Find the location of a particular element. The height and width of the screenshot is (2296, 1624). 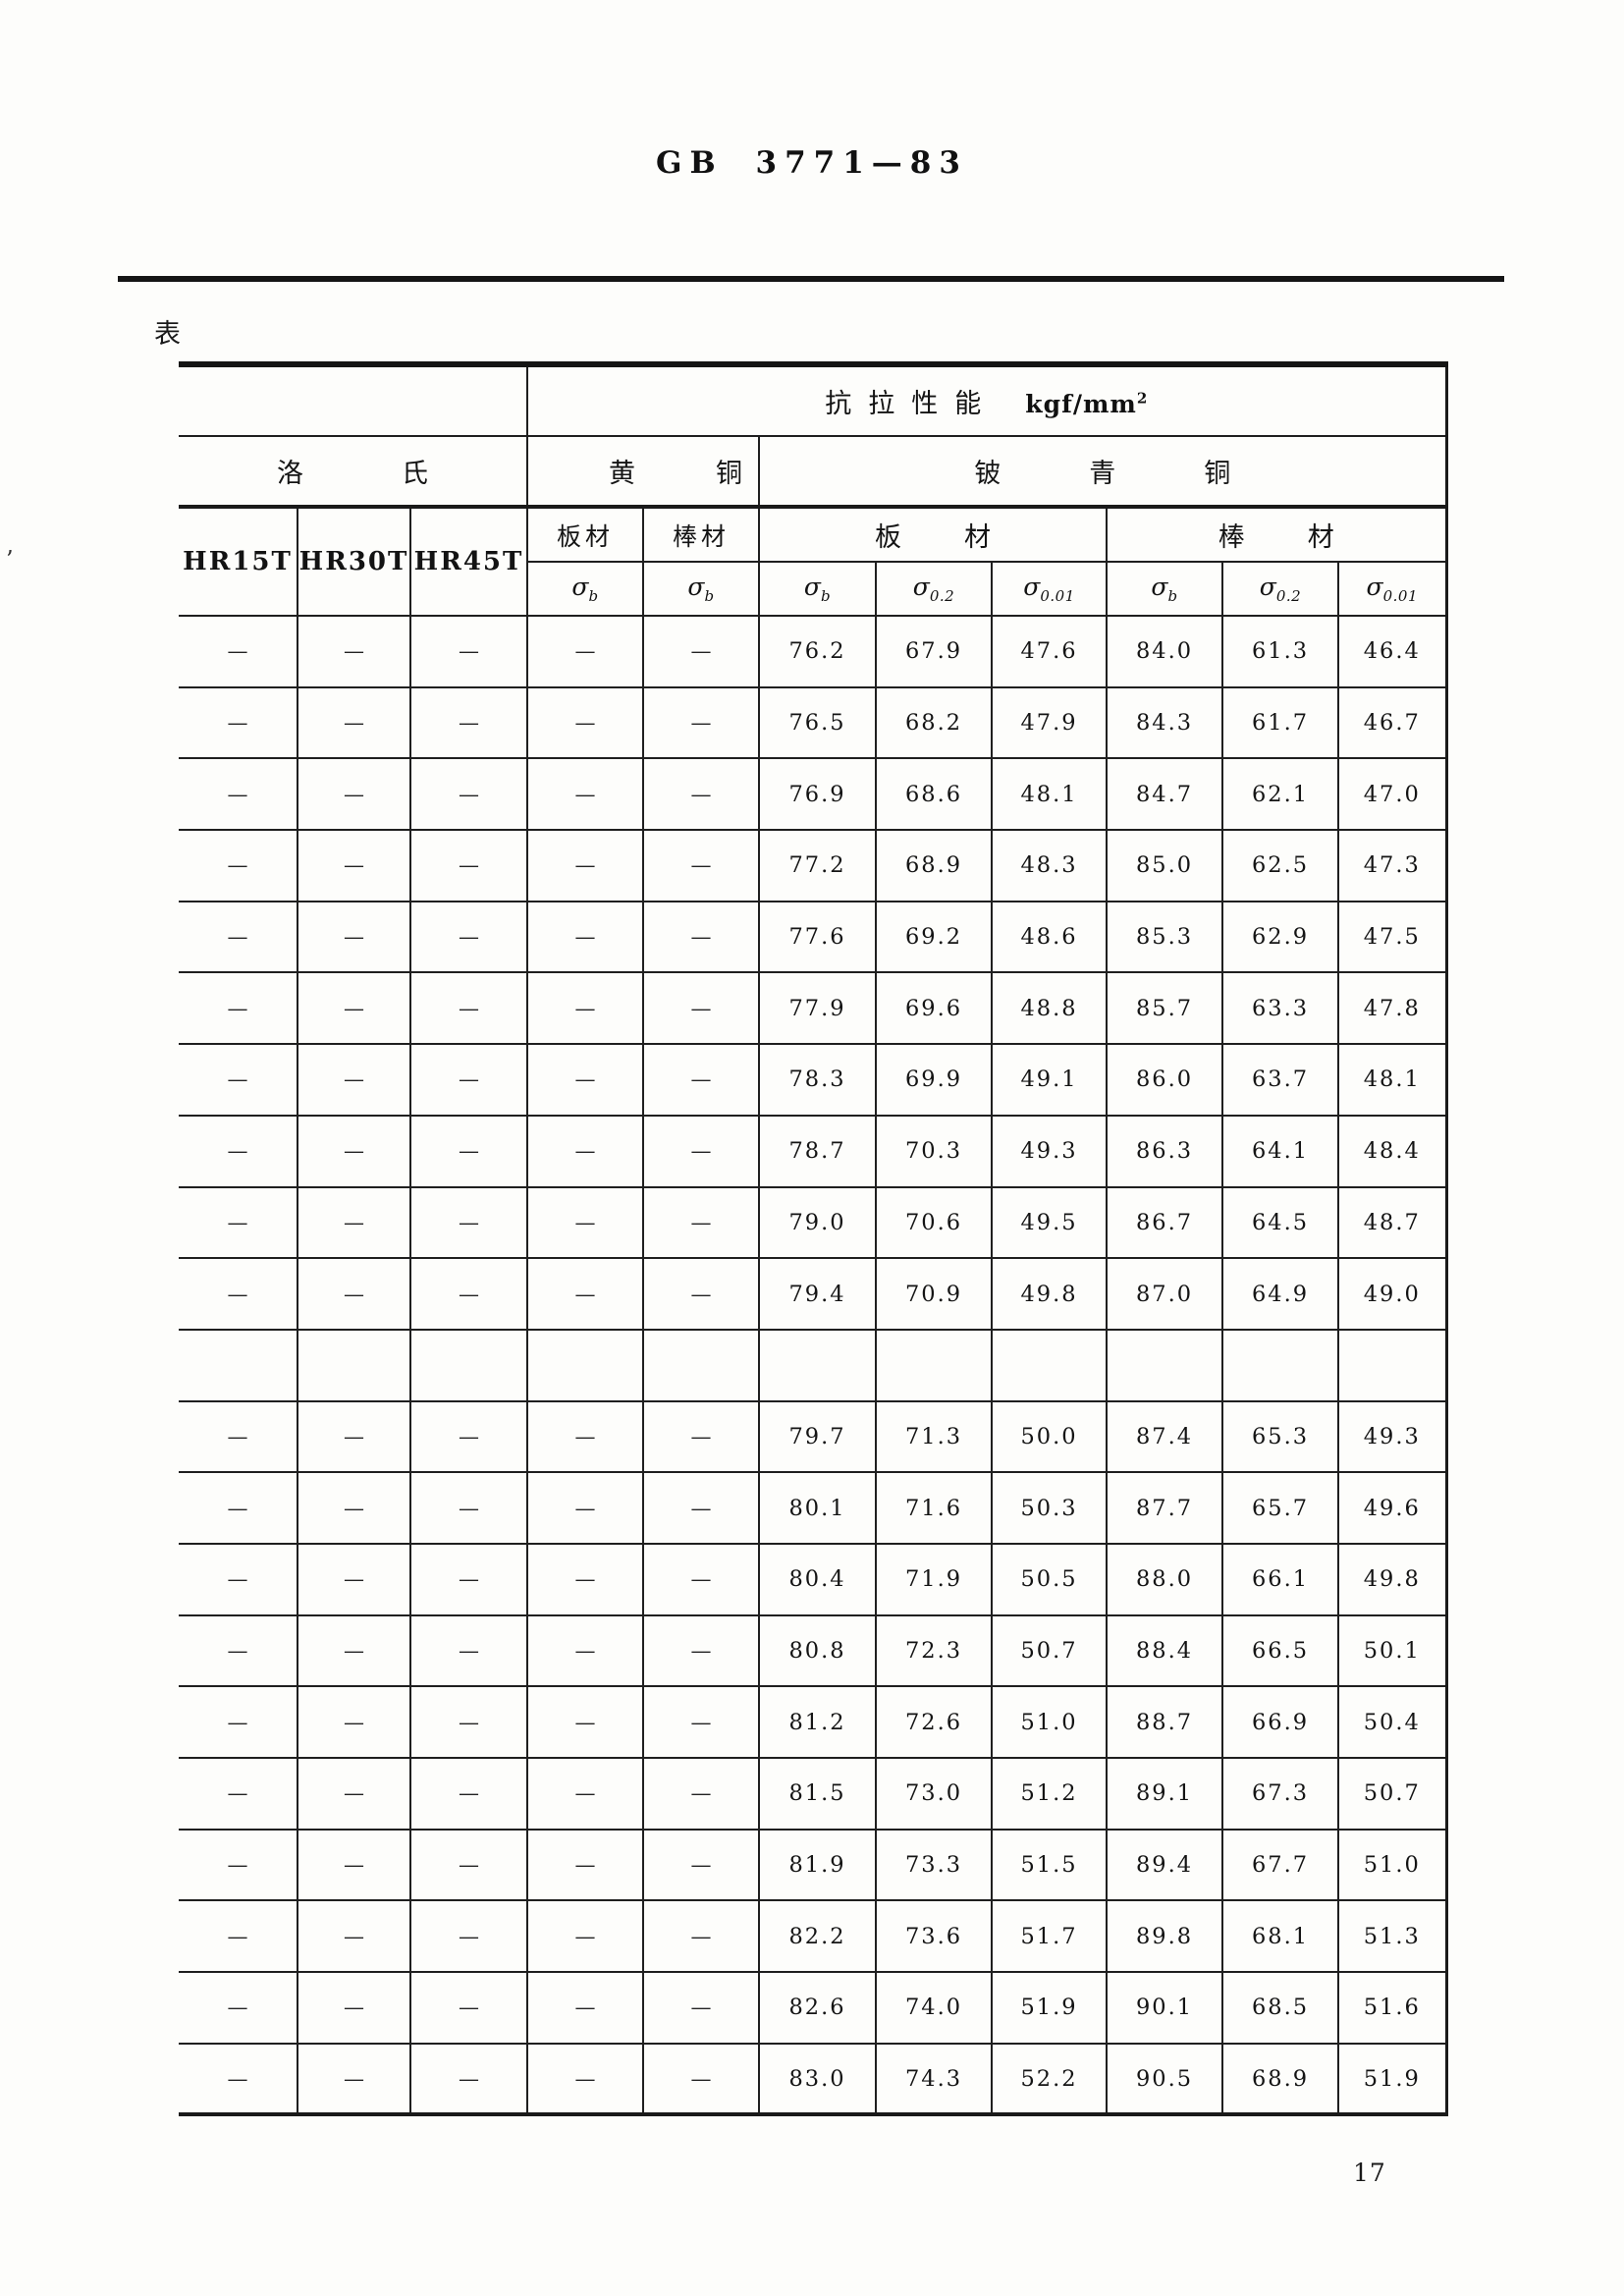

value-cell: 62.1 is located at coordinates (1280, 794).